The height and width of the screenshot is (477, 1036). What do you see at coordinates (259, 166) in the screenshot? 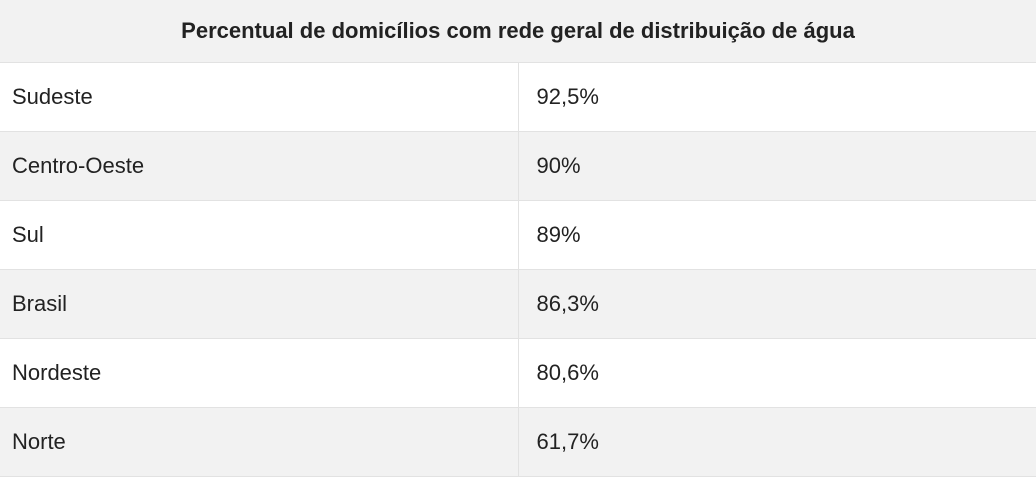
I see `region-cell: Centro-Oeste` at bounding box center [259, 166].